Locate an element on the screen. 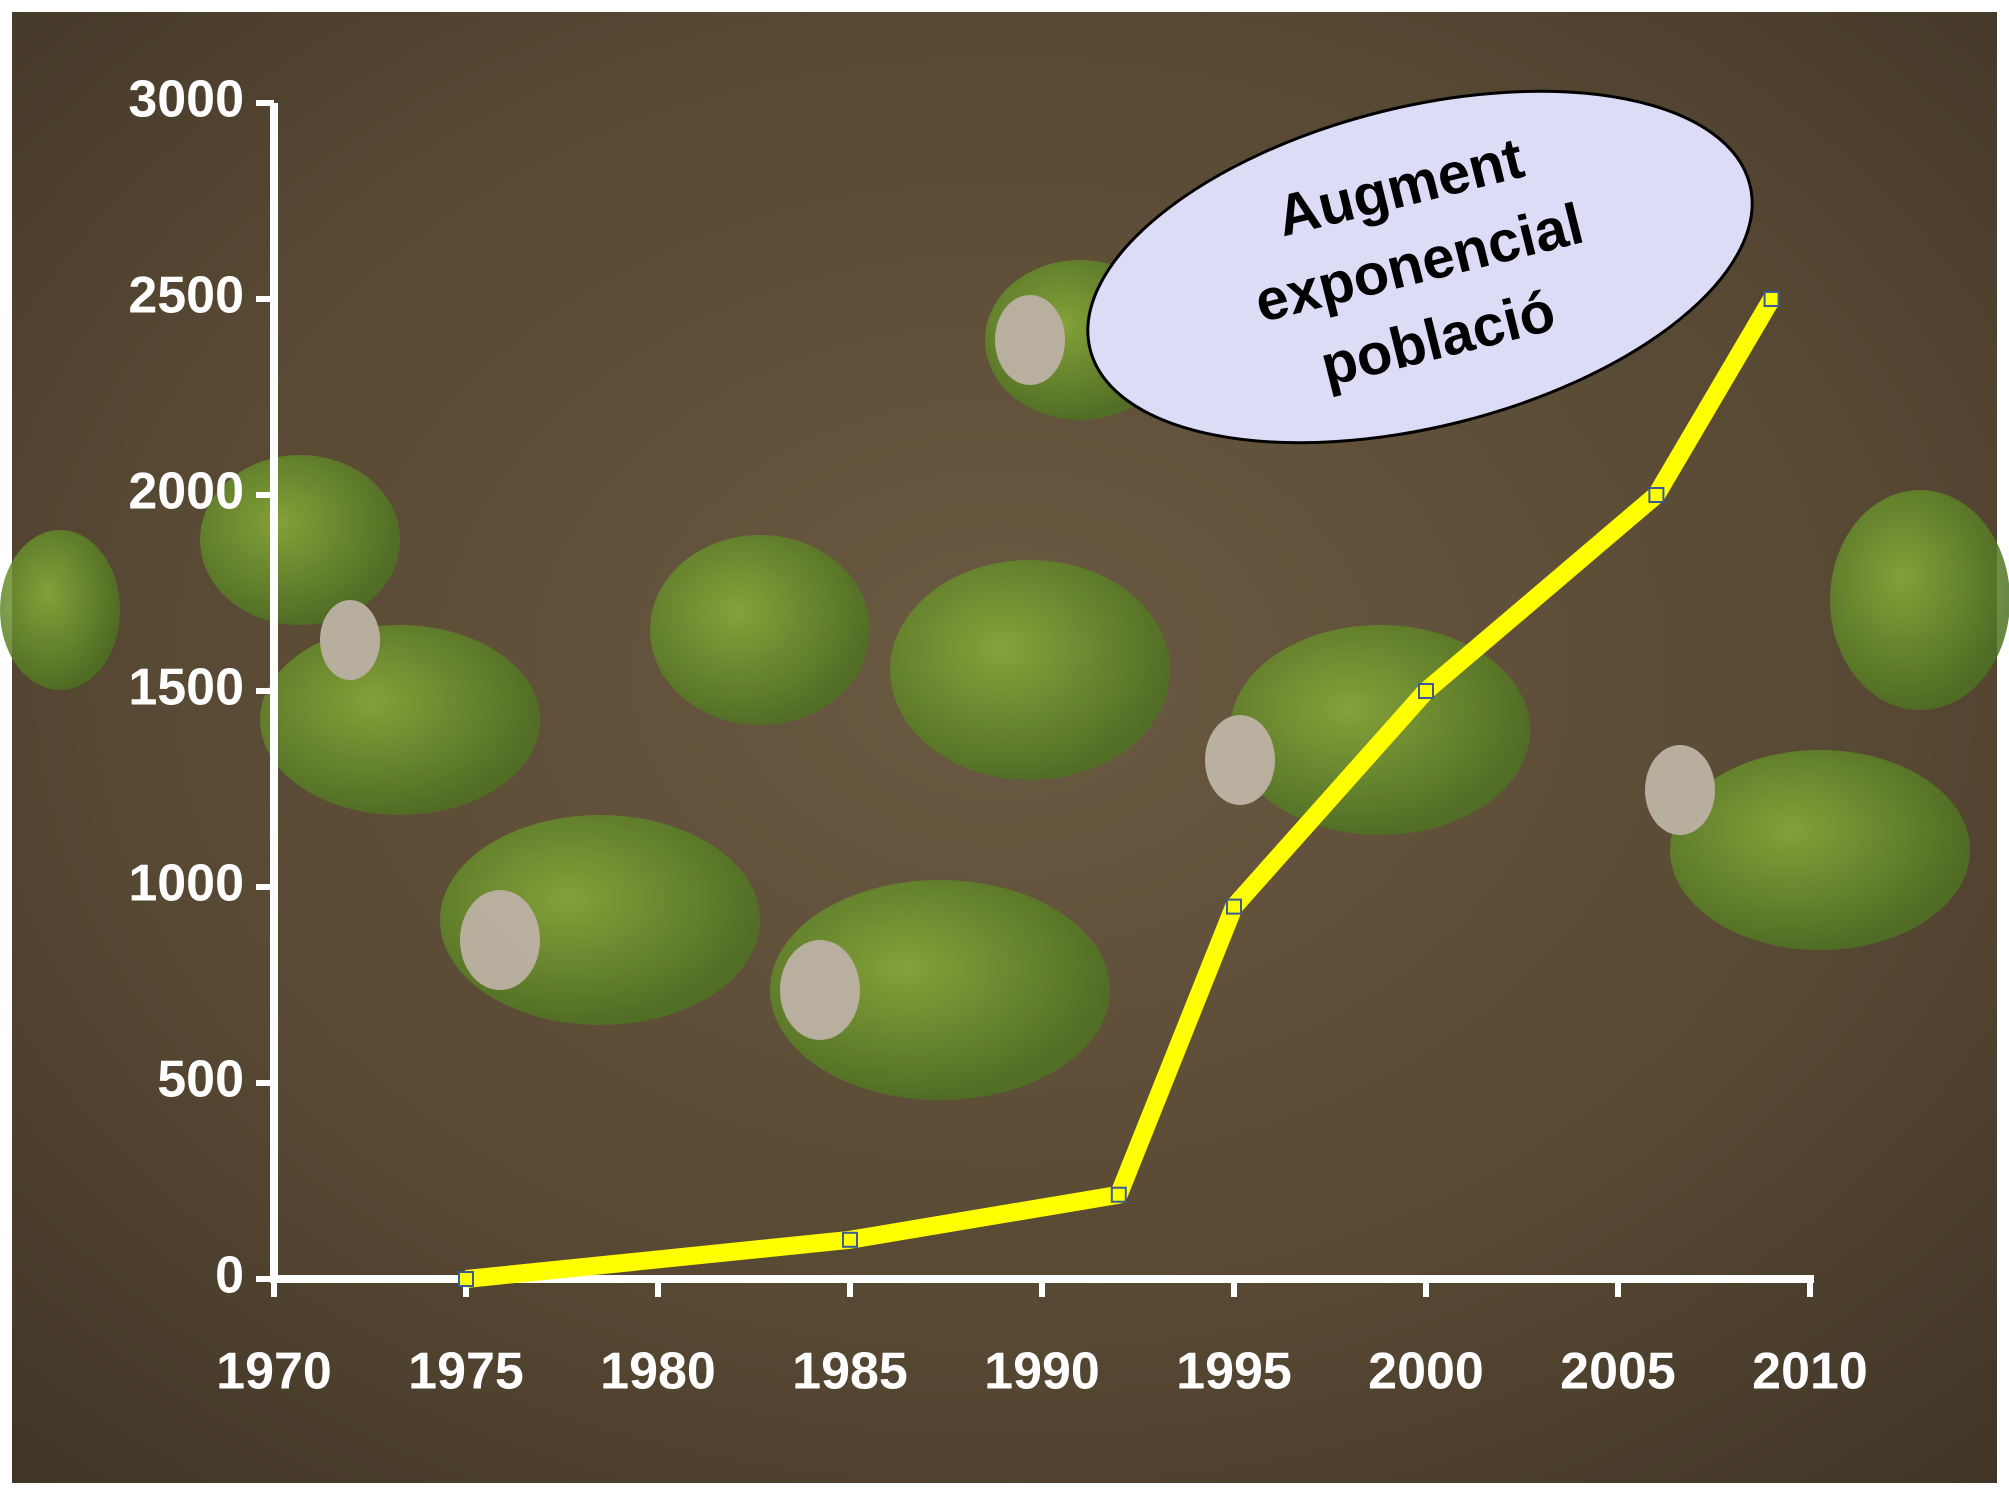  y-tick-label: 500 is located at coordinates (200, 1080).